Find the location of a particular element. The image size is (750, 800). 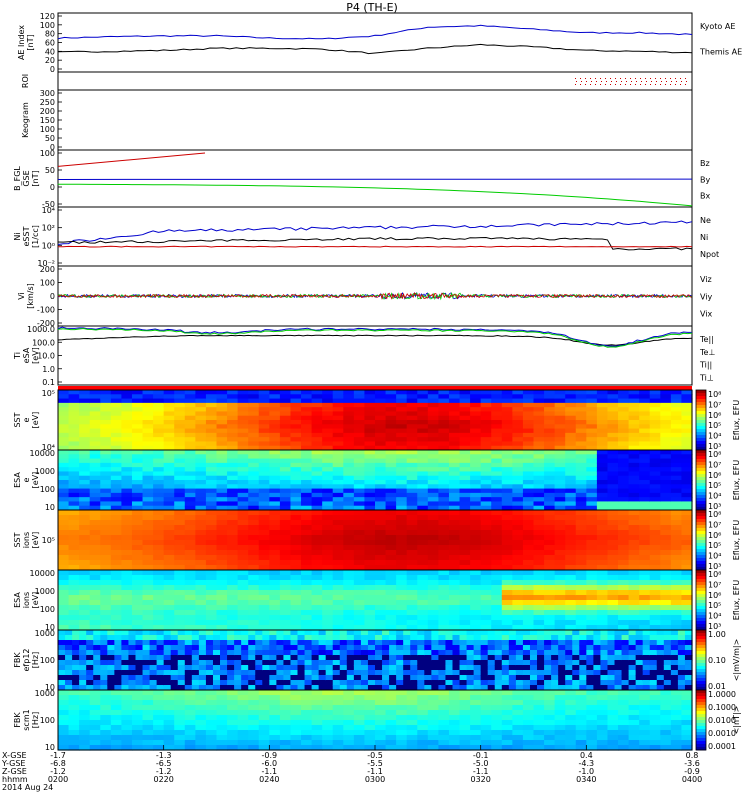

ylabel-ti: Ti is located at coordinates (17, 356).